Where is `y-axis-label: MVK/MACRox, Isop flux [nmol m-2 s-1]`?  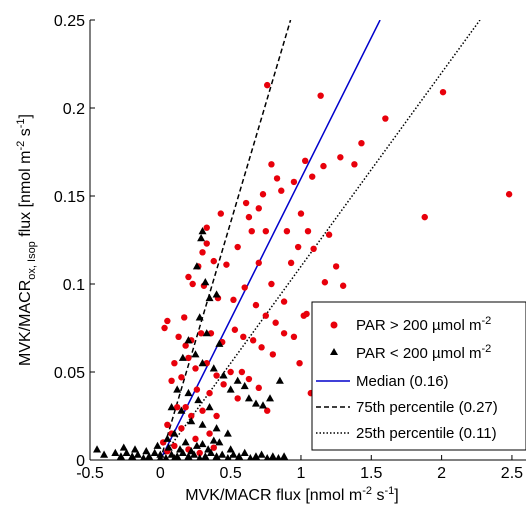 y-axis-label: MVK/MACRox, Isop flux [nmol m-2 s-1] is located at coordinates (26, 240).